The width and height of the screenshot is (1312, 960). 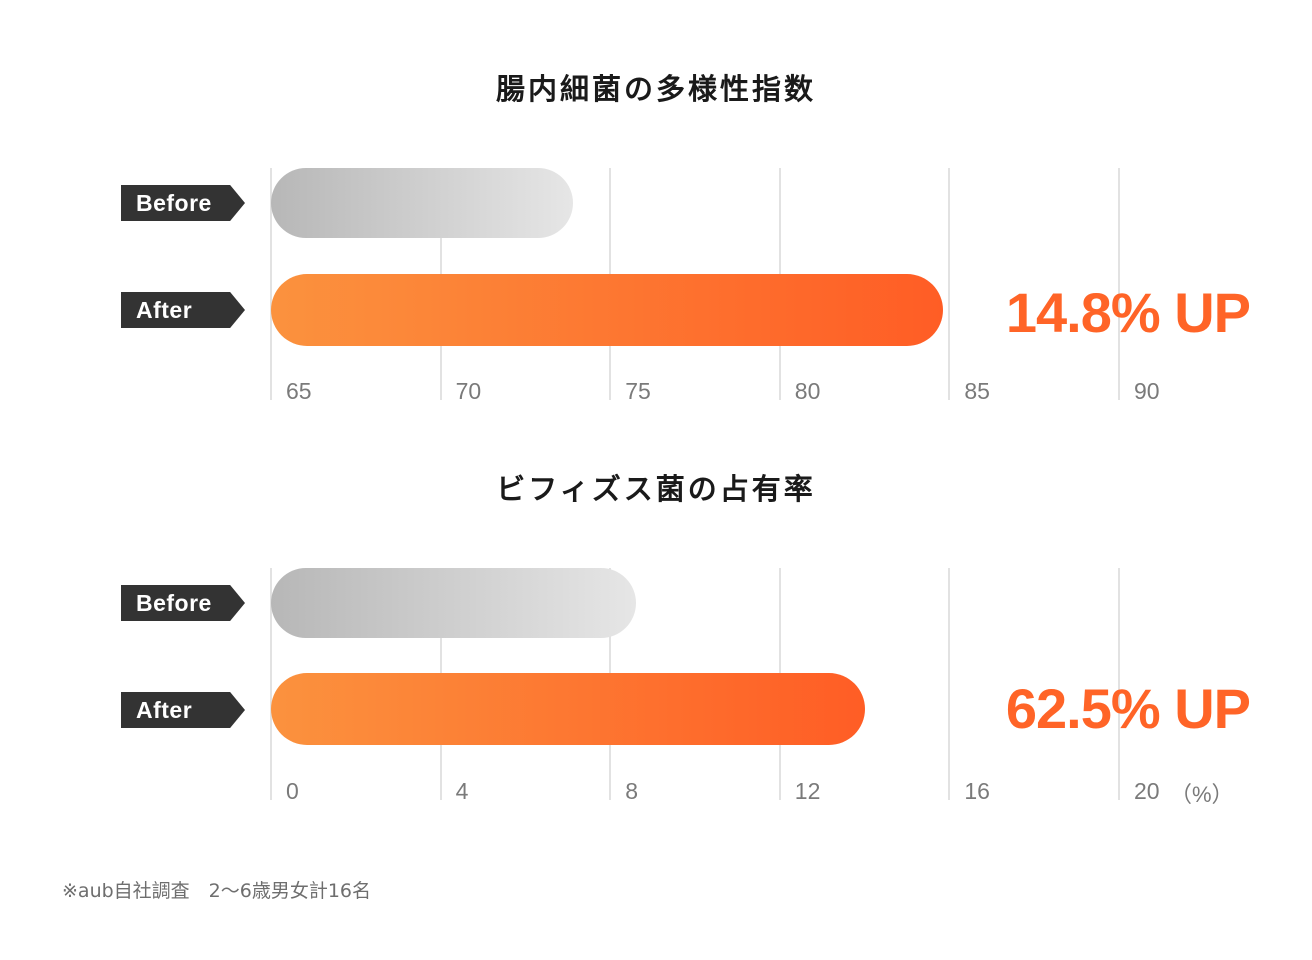 What do you see at coordinates (1147, 391) in the screenshot?
I see `x-tick-label: 90` at bounding box center [1147, 391].